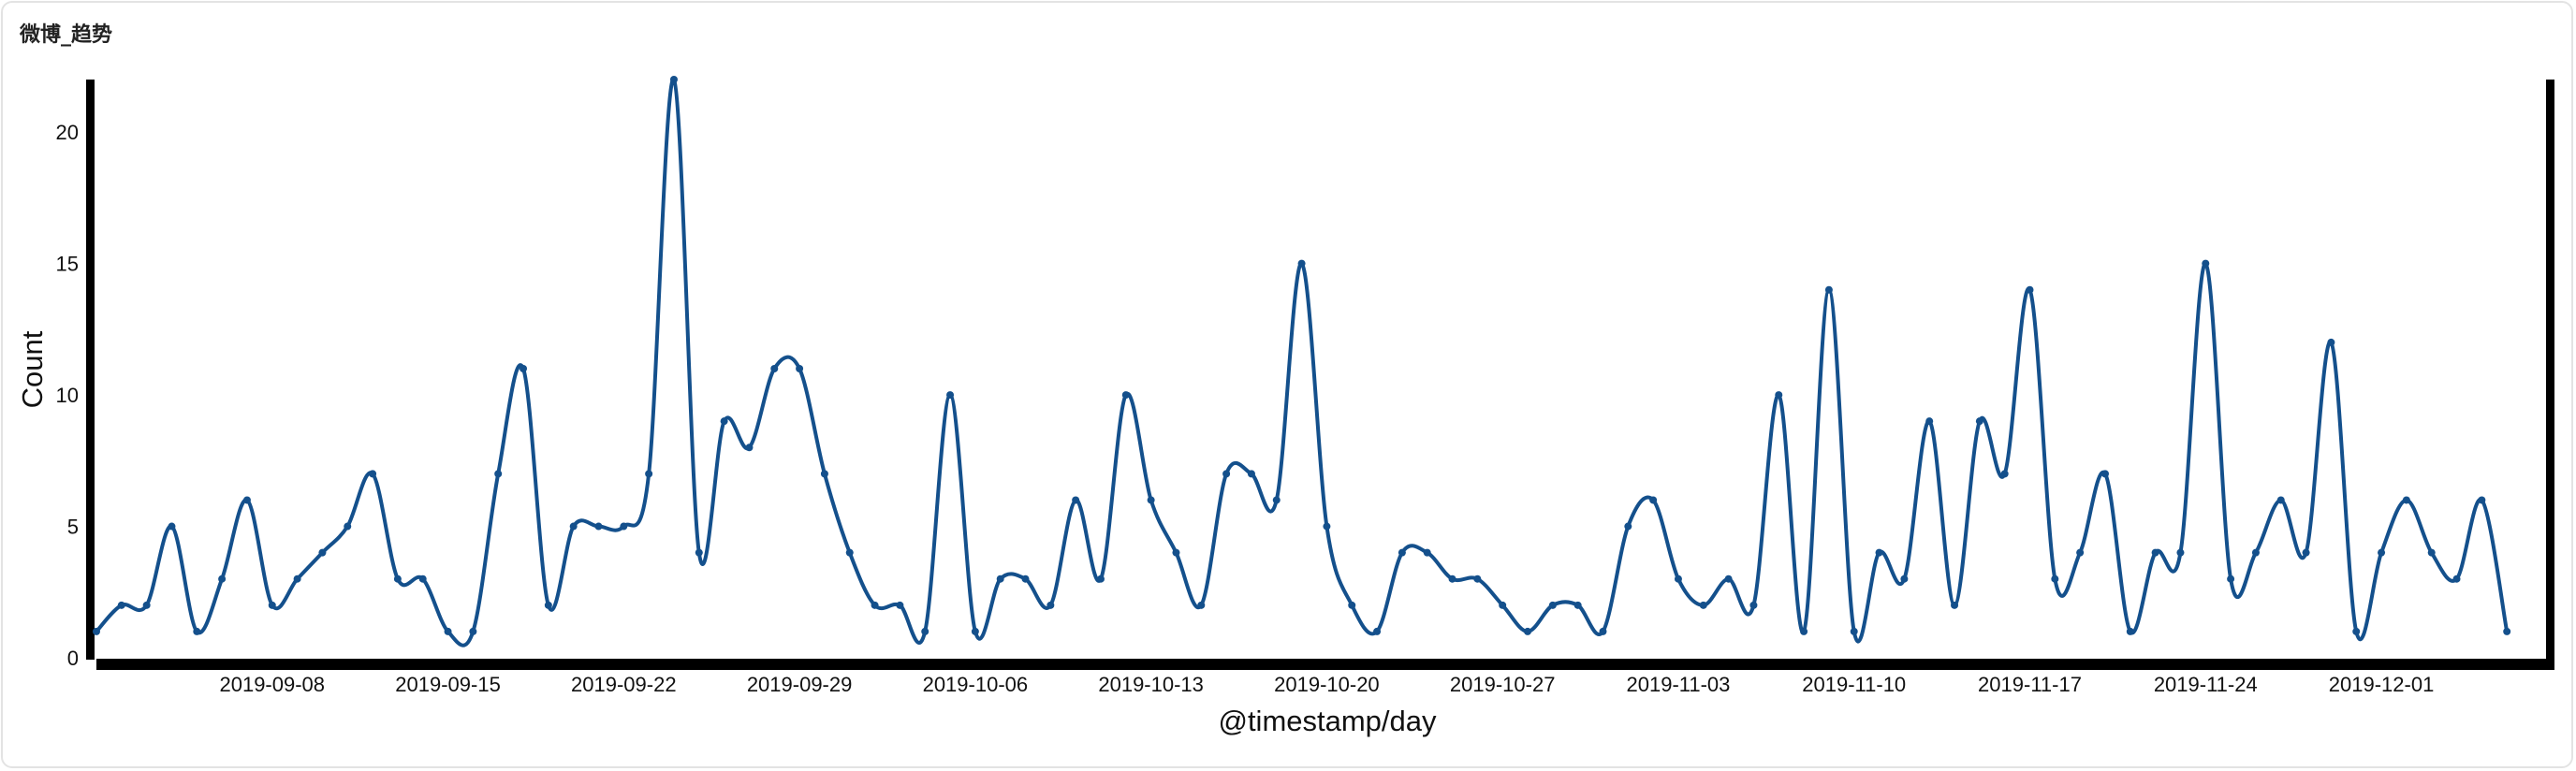  What do you see at coordinates (1503, 684) in the screenshot?
I see `x-tick-label: 2019-10-27` at bounding box center [1503, 684].